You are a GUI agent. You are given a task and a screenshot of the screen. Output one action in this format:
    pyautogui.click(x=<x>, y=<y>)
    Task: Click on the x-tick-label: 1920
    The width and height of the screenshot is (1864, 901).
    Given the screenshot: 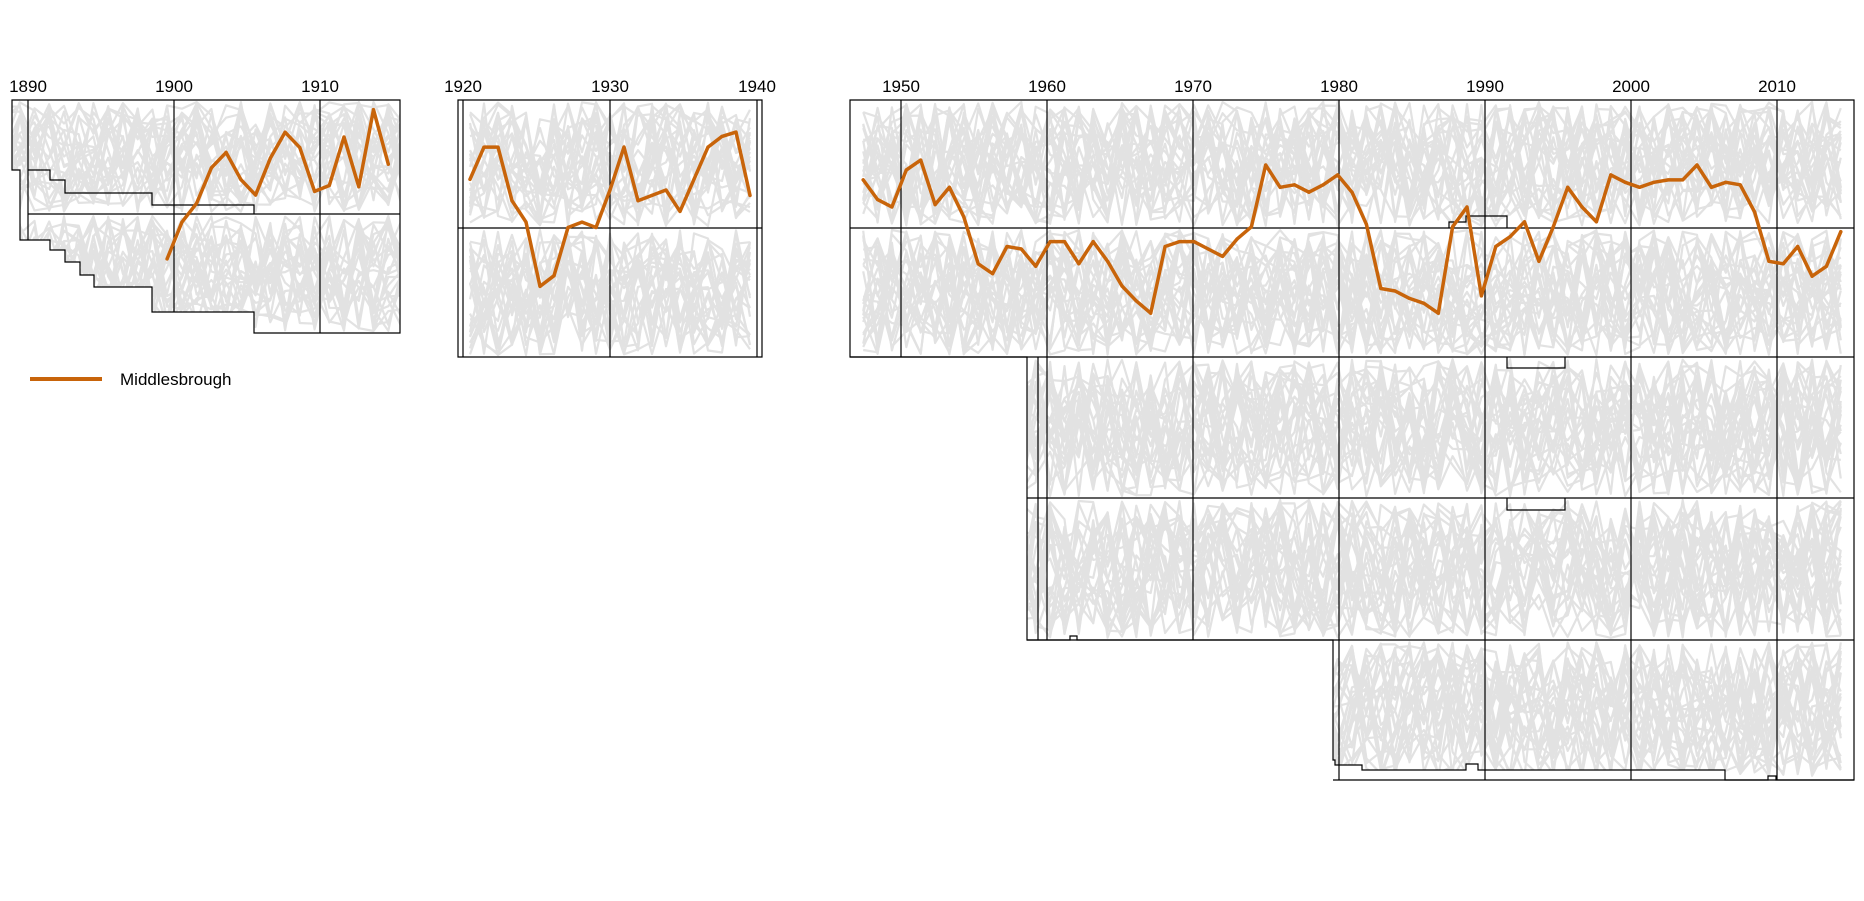 What is the action you would take?
    pyautogui.click(x=463, y=86)
    